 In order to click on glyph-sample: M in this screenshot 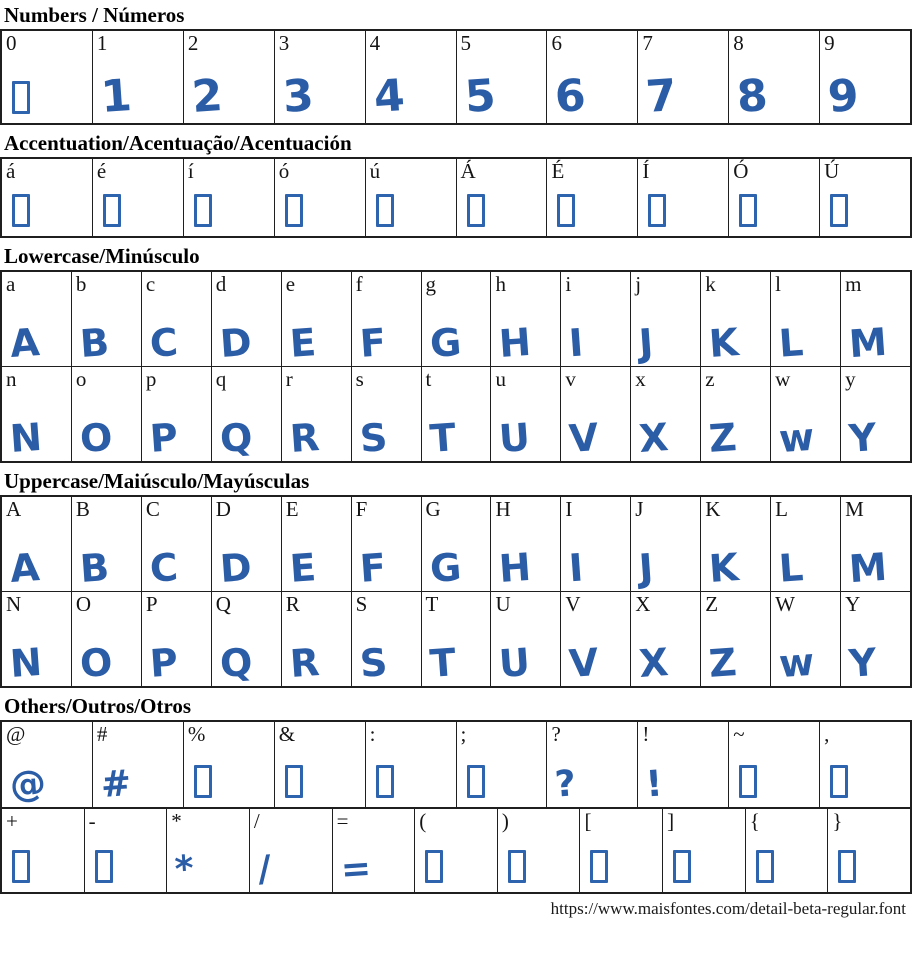, I will do `click(867, 568)`.